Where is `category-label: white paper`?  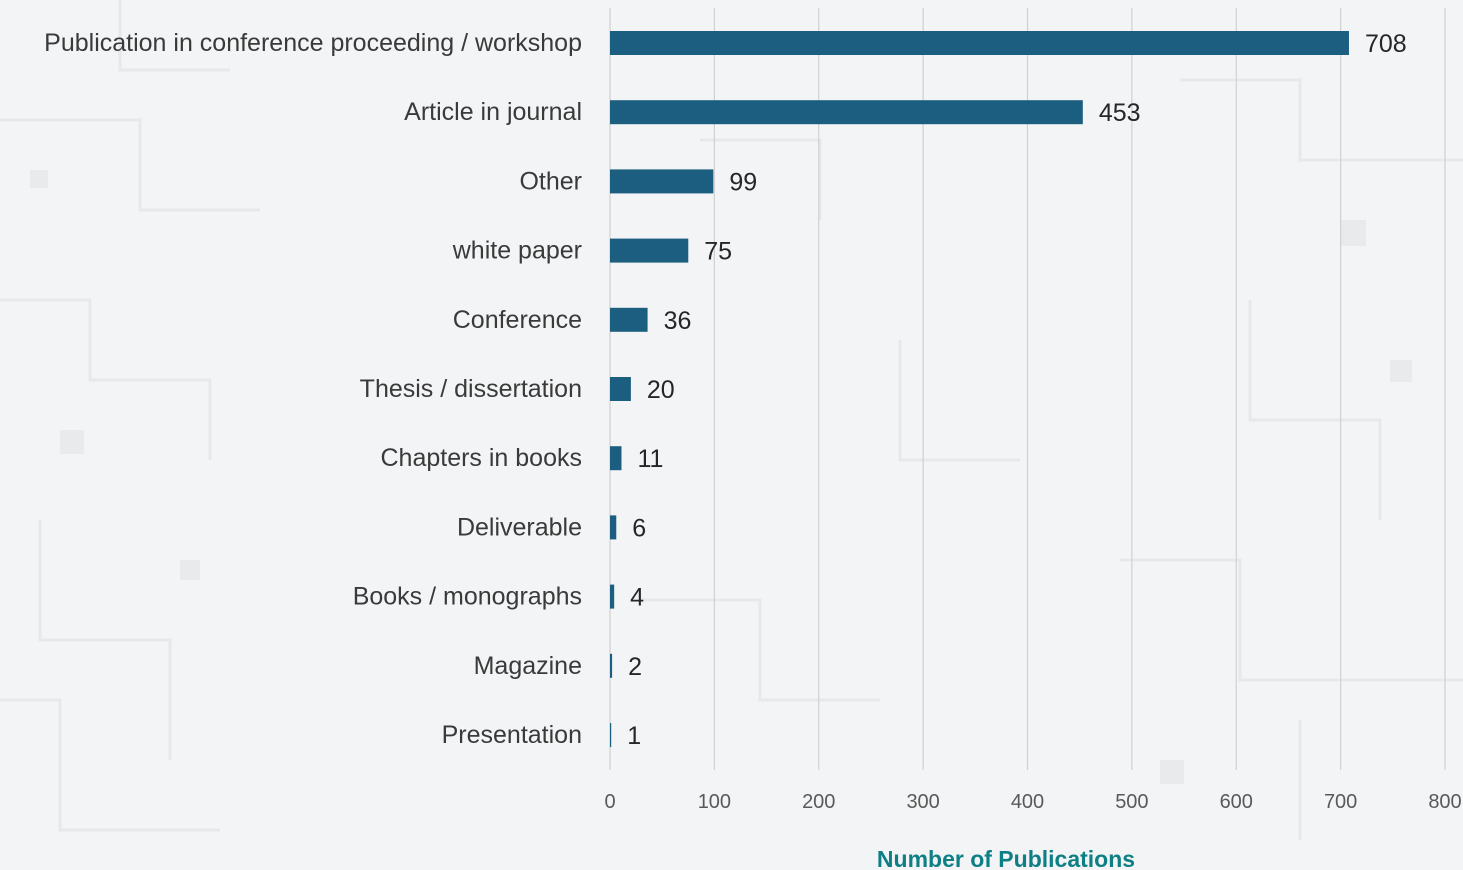 category-label: white paper is located at coordinates (517, 251).